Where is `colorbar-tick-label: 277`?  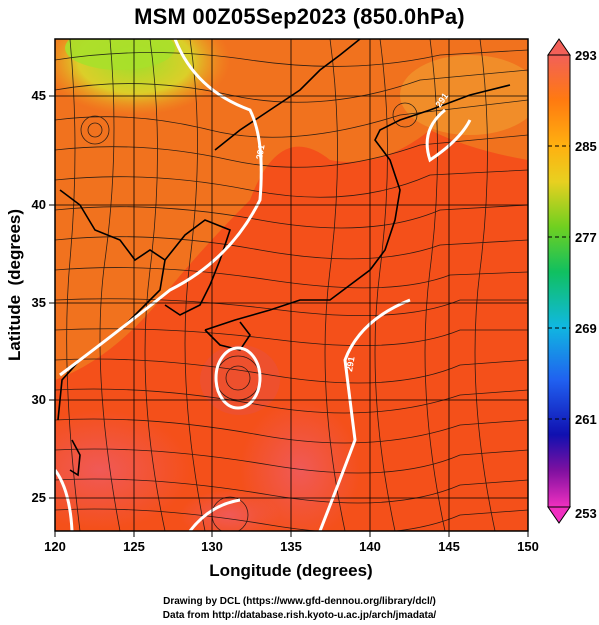 colorbar-tick-label: 277 is located at coordinates (586, 237).